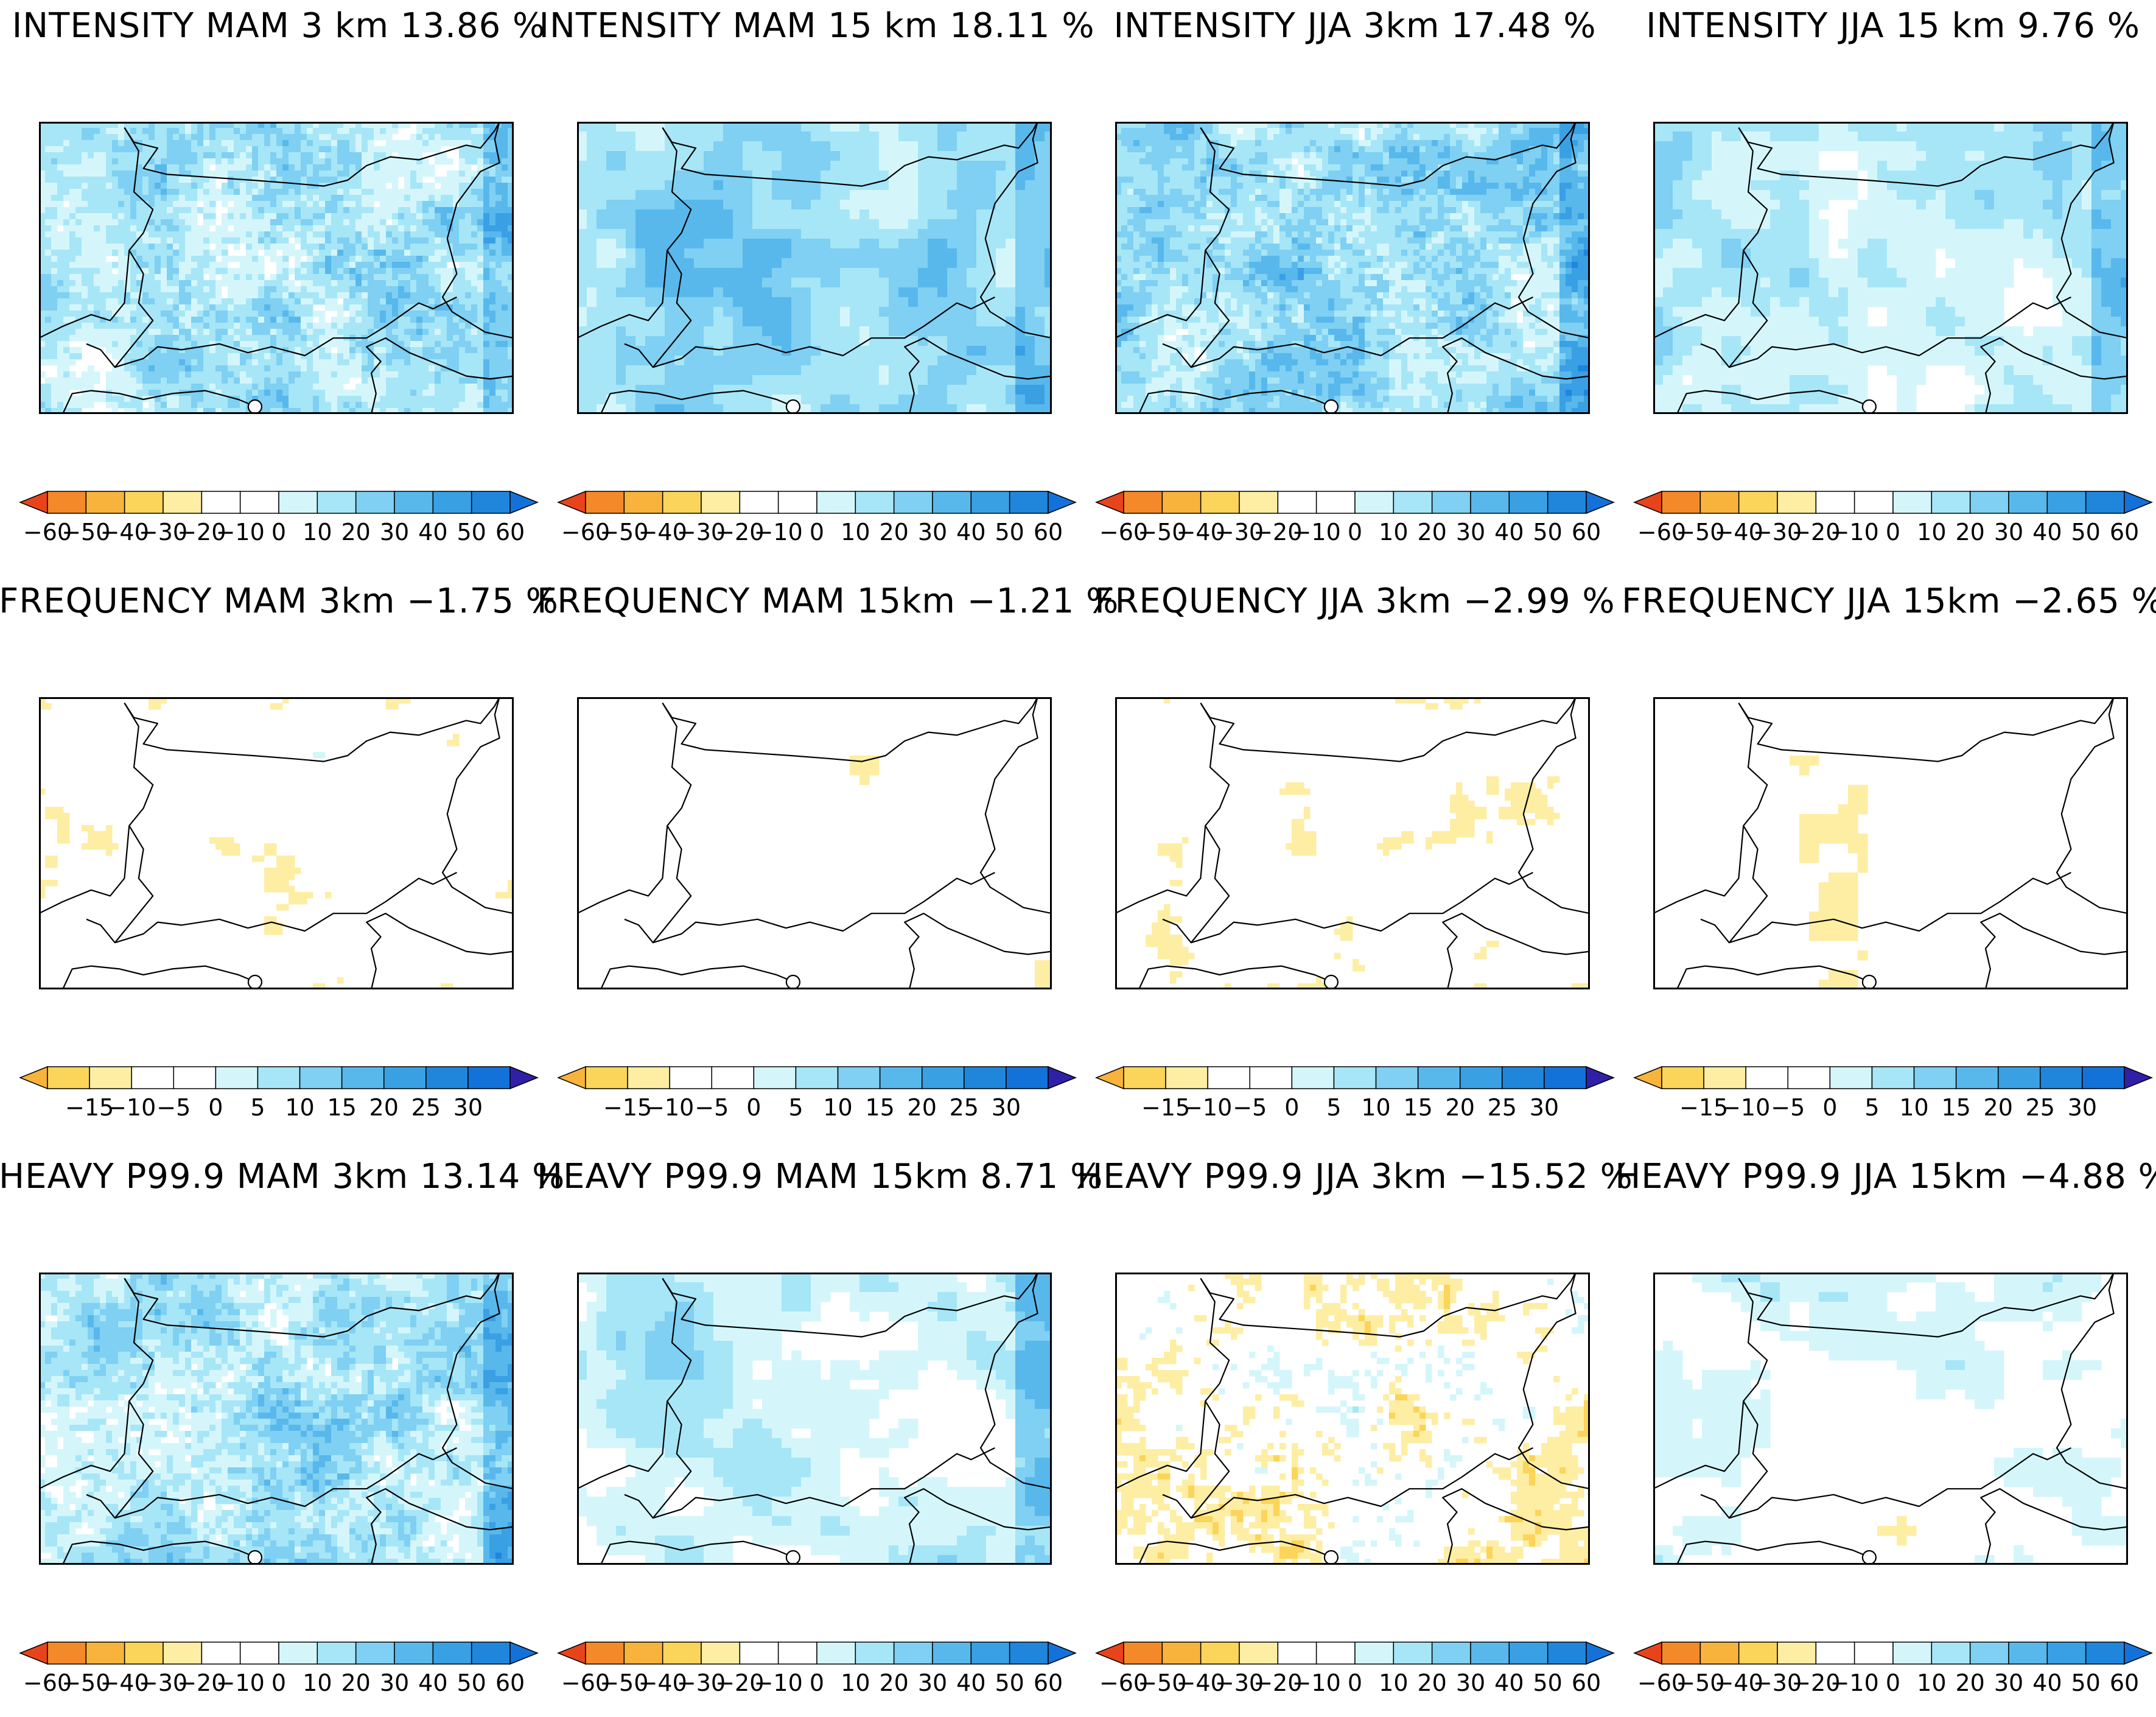 The height and width of the screenshot is (1717, 2156). Describe the element at coordinates (815, 843) in the screenshot. I see `map-p6` at that location.